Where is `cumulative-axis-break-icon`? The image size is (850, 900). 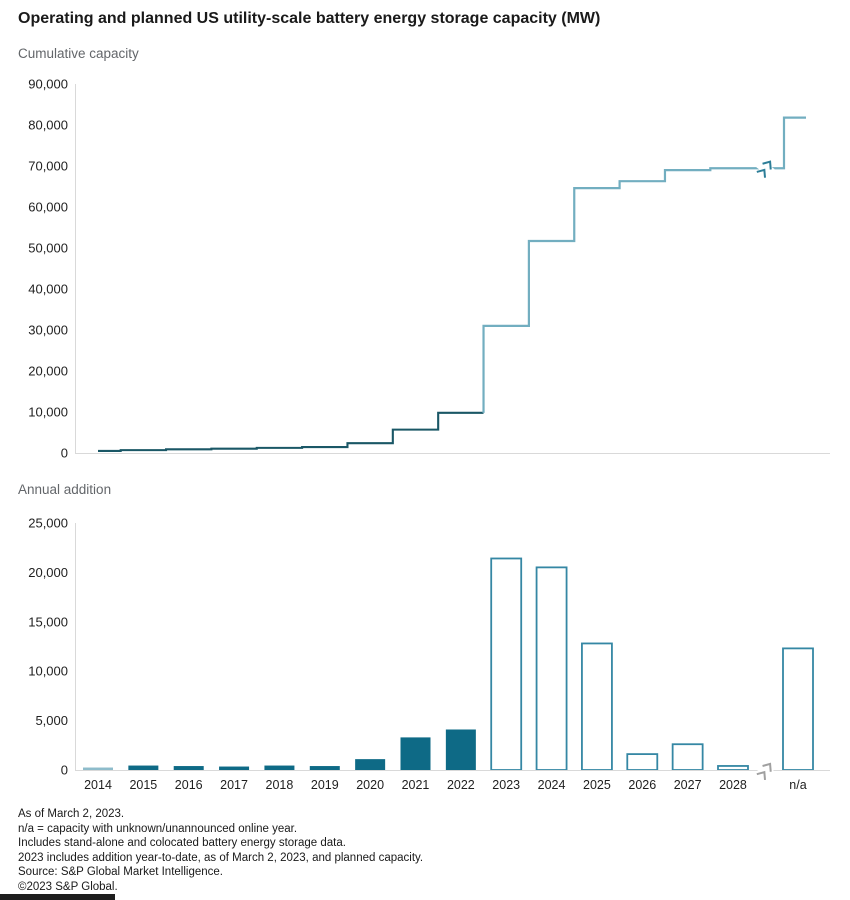
cumulative-axis-break-icon is located at coordinates (765, 168).